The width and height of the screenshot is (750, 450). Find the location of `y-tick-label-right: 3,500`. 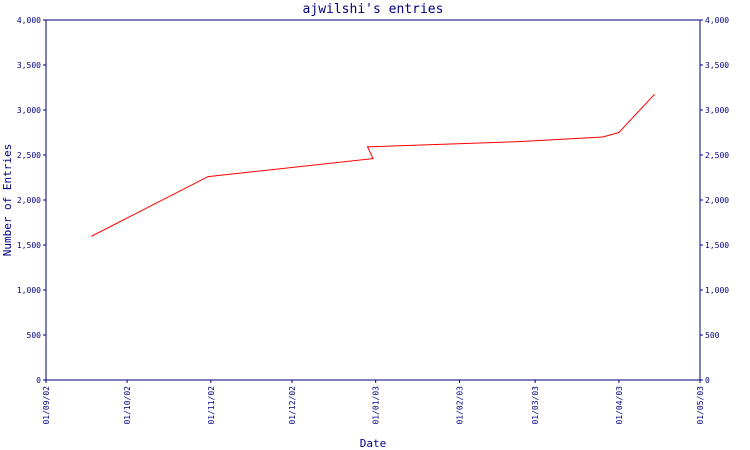

y-tick-label-right: 3,500 is located at coordinates (717, 65).